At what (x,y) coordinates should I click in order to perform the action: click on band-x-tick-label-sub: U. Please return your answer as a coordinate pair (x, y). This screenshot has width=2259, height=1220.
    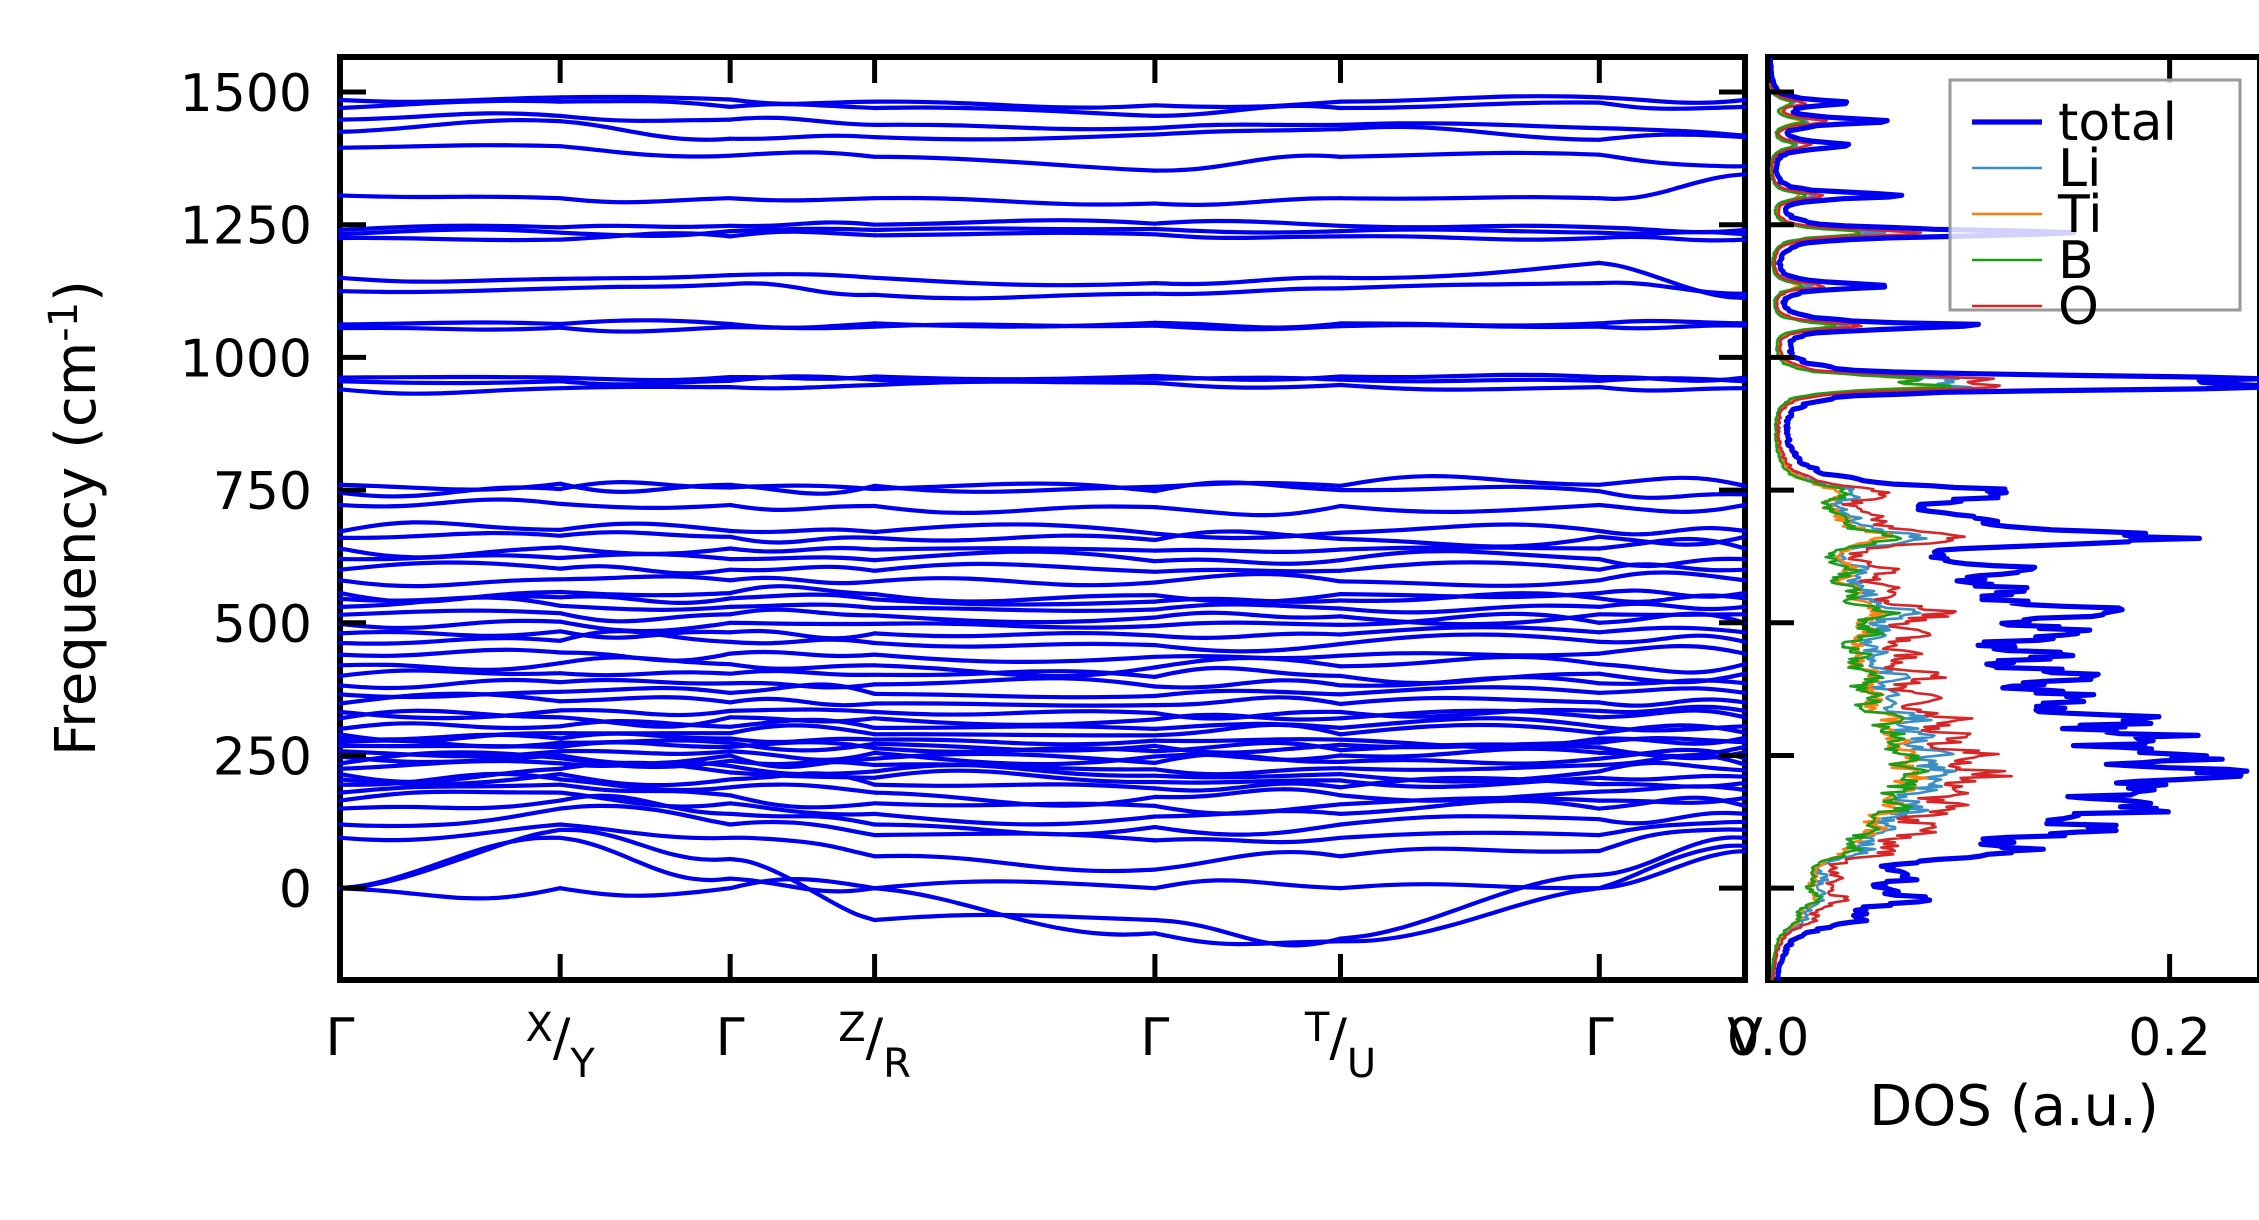
    Looking at the image, I should click on (1361, 1064).